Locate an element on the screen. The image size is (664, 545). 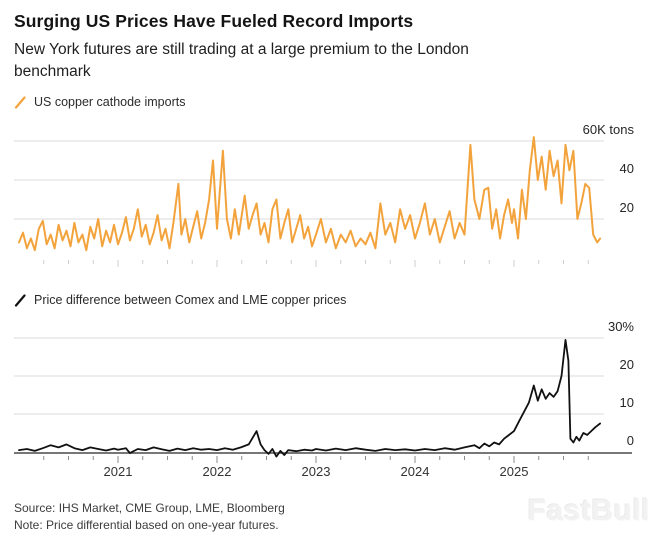
legend-imports: US copper cathode imports is located at coordinates (99, 102).